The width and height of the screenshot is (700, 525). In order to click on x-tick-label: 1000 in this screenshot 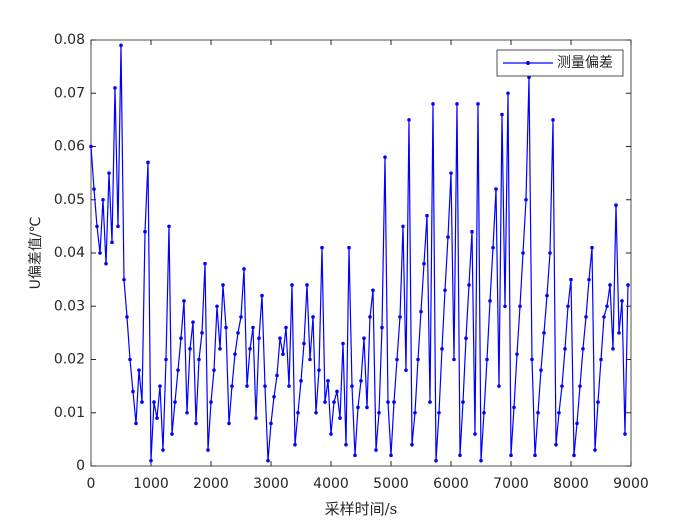, I will do `click(151, 484)`.